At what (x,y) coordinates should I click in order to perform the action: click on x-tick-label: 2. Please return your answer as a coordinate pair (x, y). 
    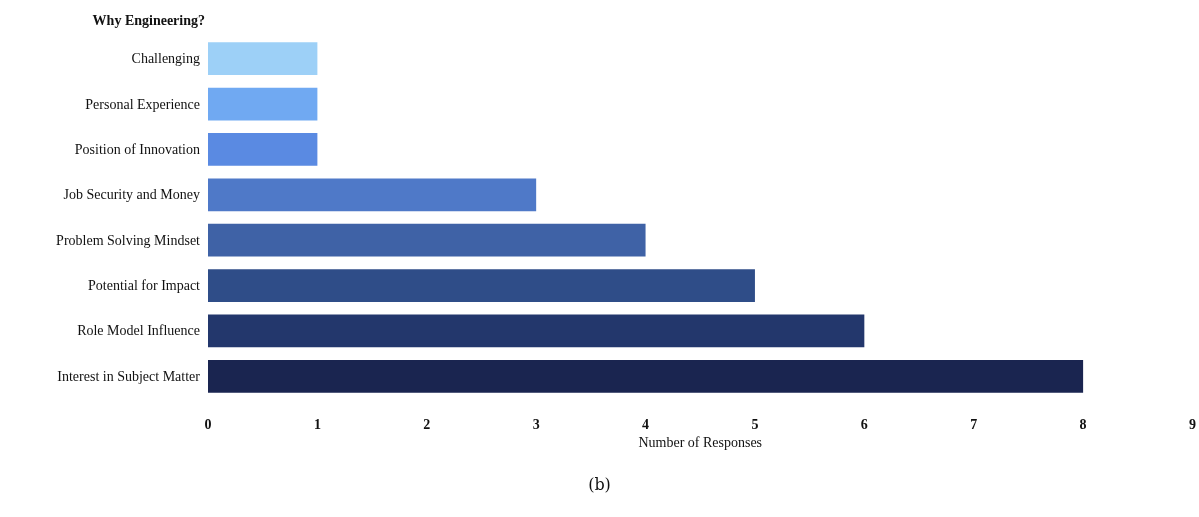
    Looking at the image, I should click on (427, 424).